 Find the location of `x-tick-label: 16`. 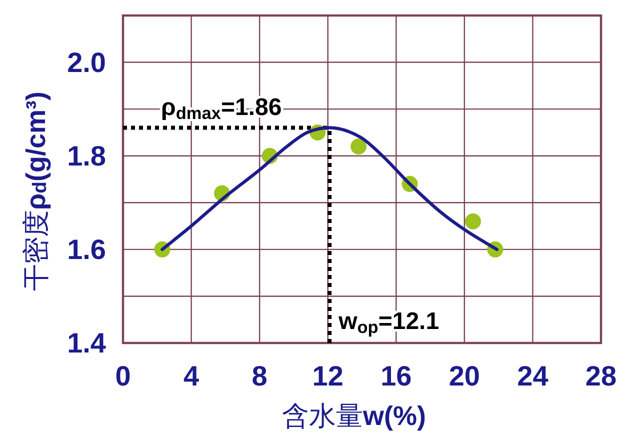

x-tick-label: 16 is located at coordinates (396, 376).